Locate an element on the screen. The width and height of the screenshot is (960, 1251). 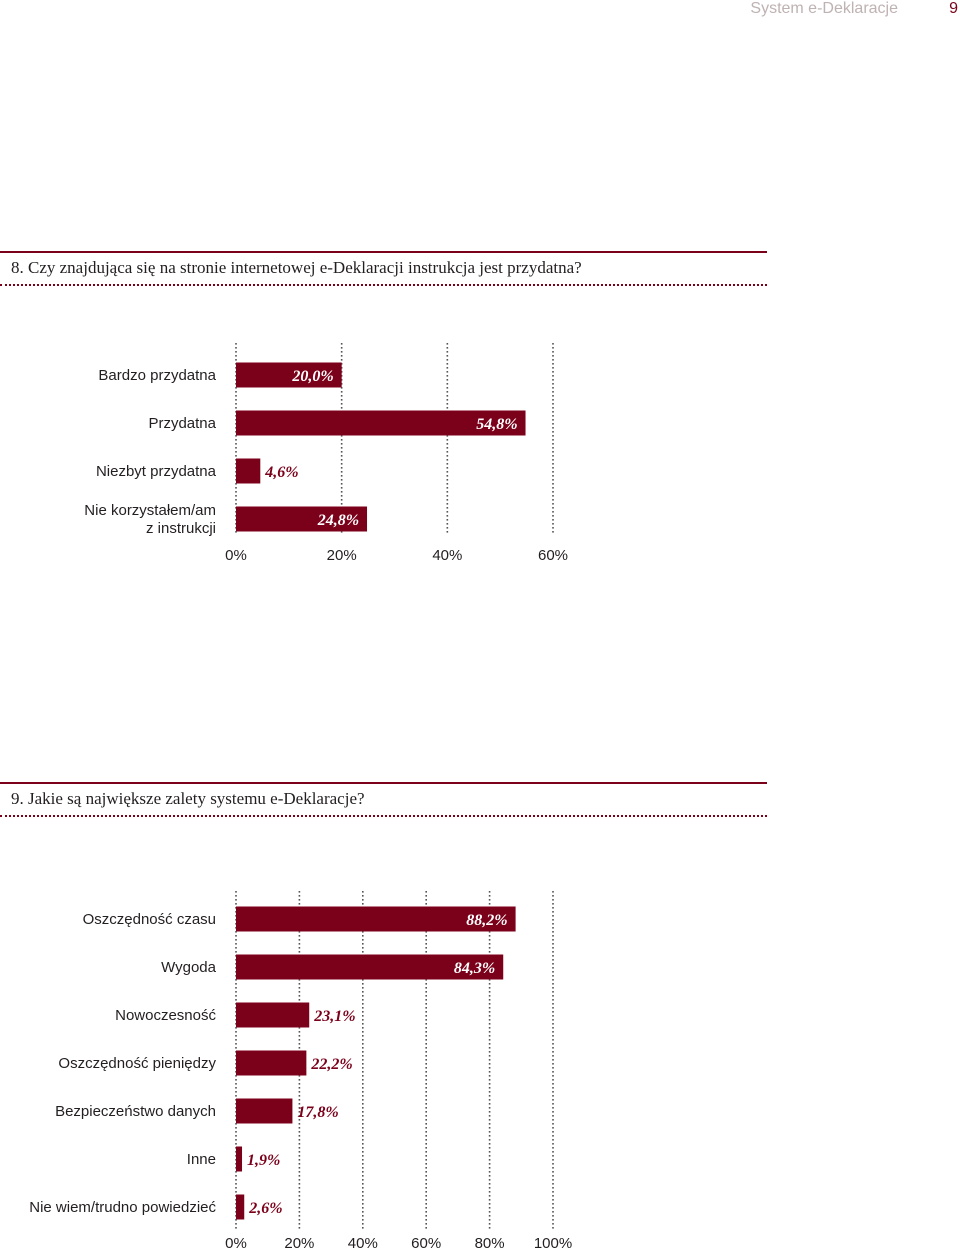
running-header-title: System e-Deklaracje is located at coordinates (824, 8).